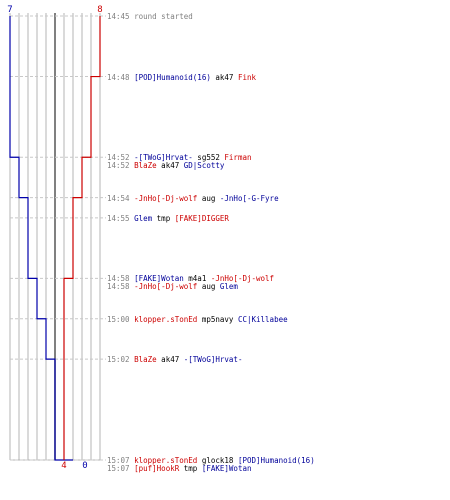  Describe the element at coordinates (121, 319) in the screenshot. I see `log-time: 15:00` at that location.